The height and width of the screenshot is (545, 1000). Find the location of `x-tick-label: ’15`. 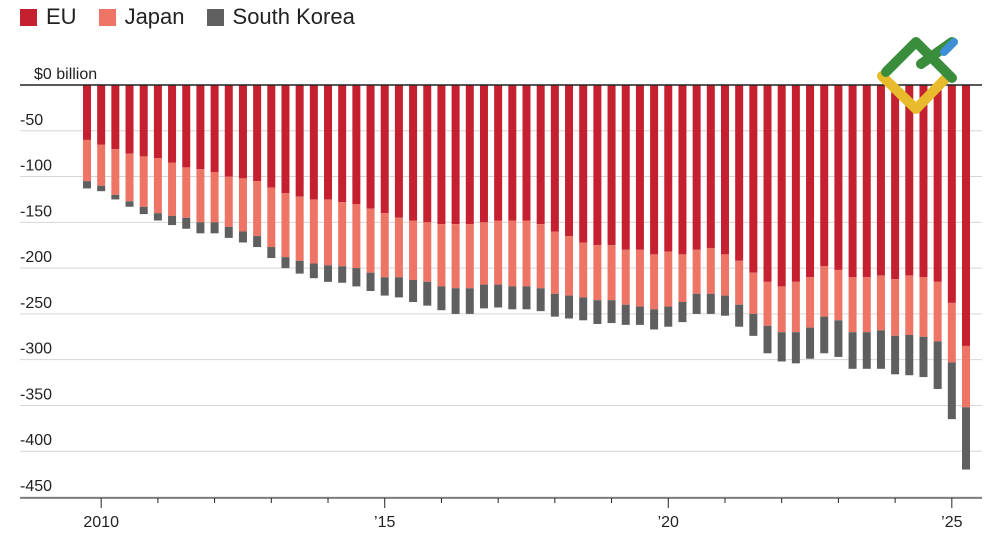

x-tick-label: ’15 is located at coordinates (384, 522).